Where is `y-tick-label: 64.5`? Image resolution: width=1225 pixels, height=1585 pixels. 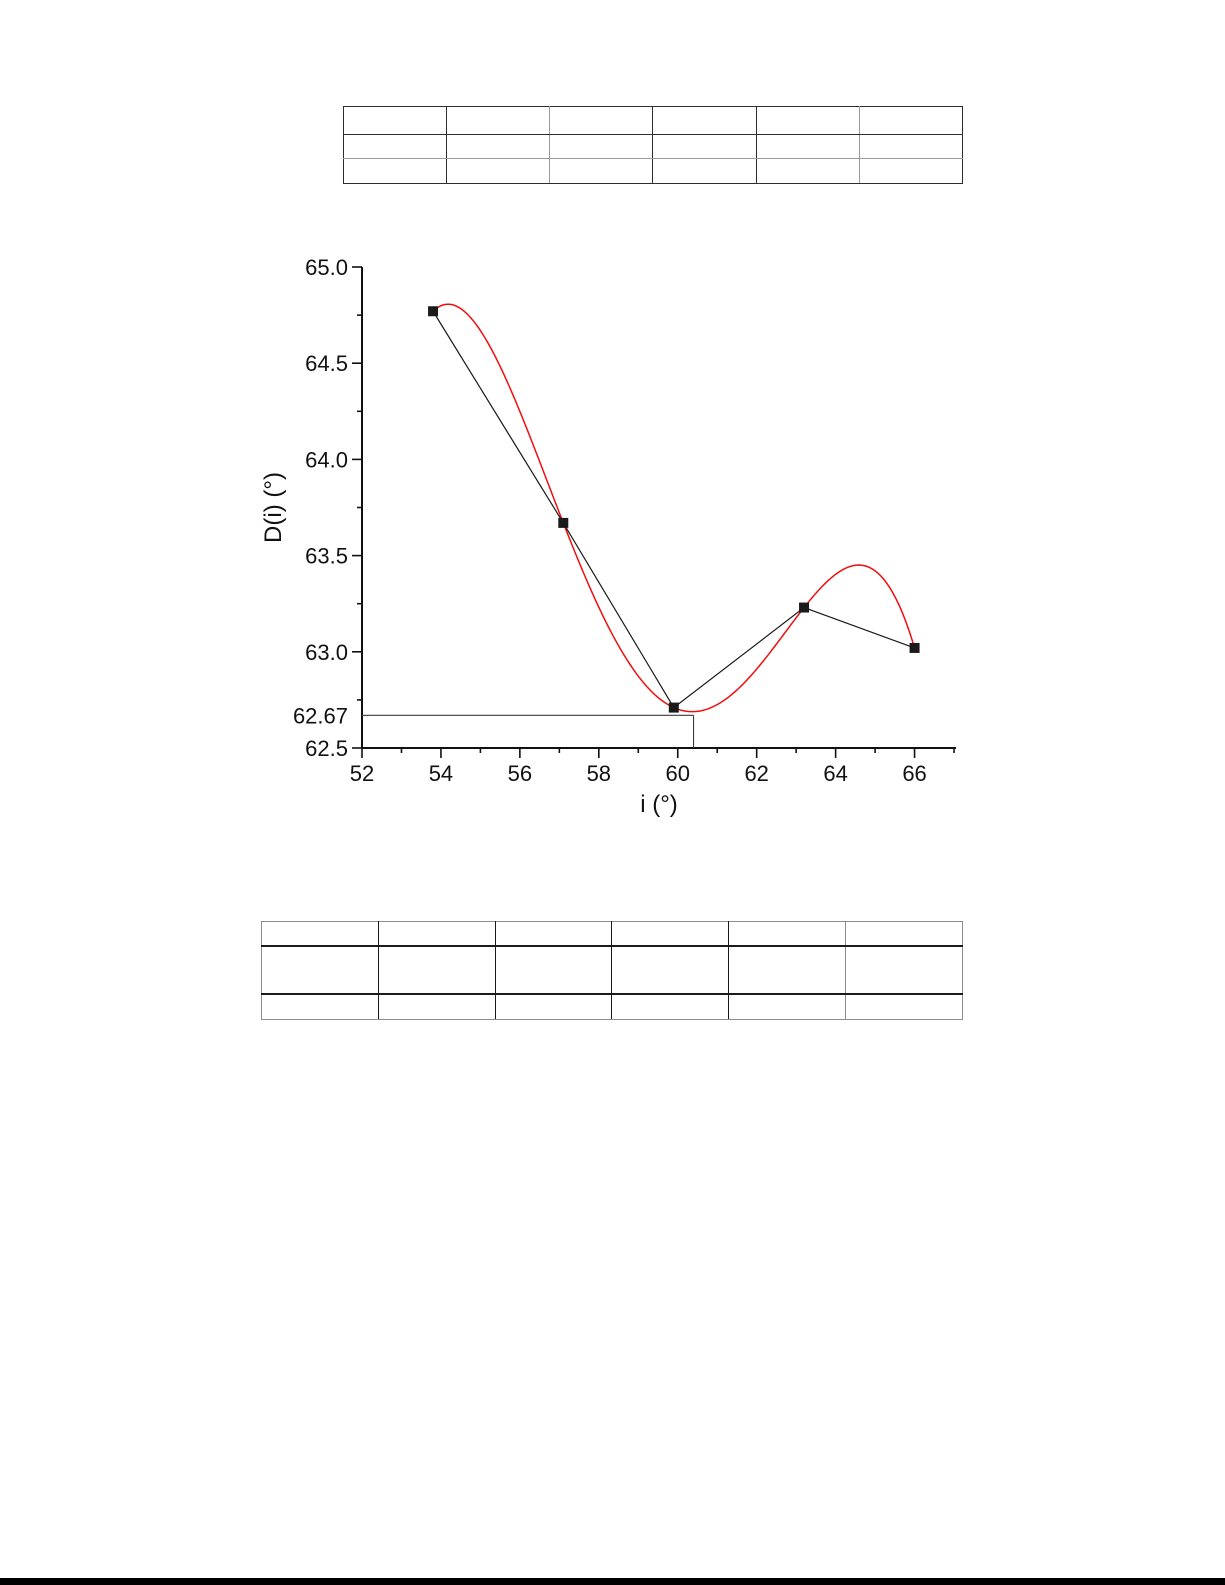 y-tick-label: 64.5 is located at coordinates (326, 363).